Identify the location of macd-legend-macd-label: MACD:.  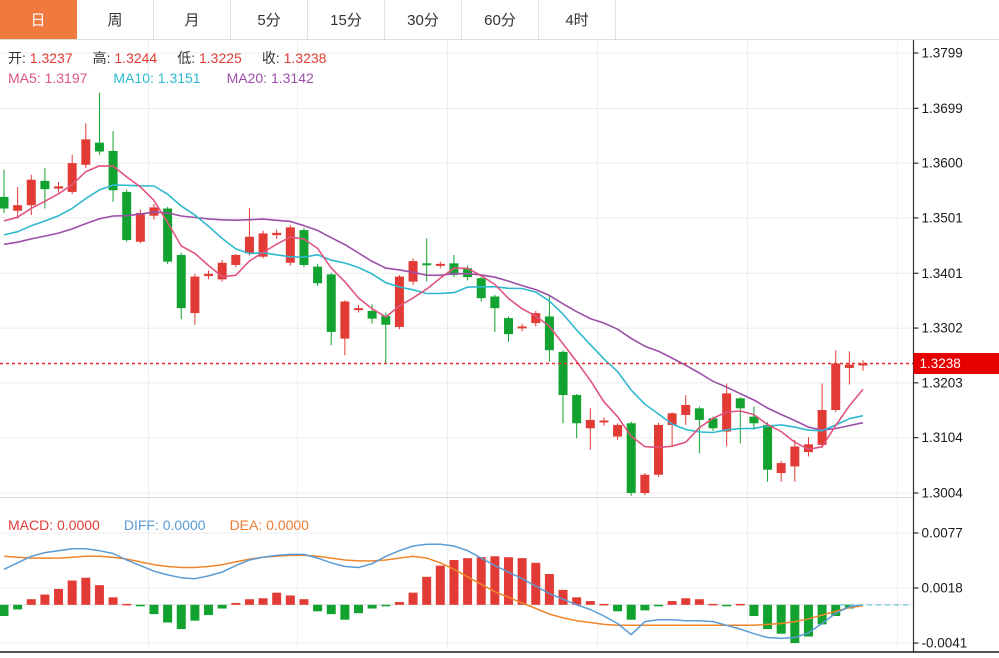
(31, 525).